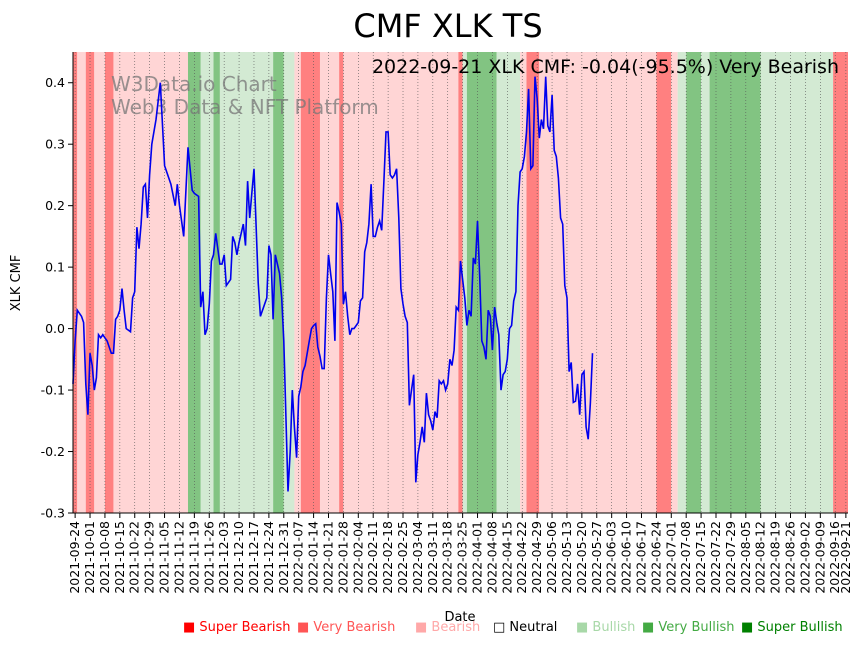 This screenshot has width=867, height=646. Describe the element at coordinates (208, 557) in the screenshot. I see `x-tick-label: 2021-11-26` at that location.